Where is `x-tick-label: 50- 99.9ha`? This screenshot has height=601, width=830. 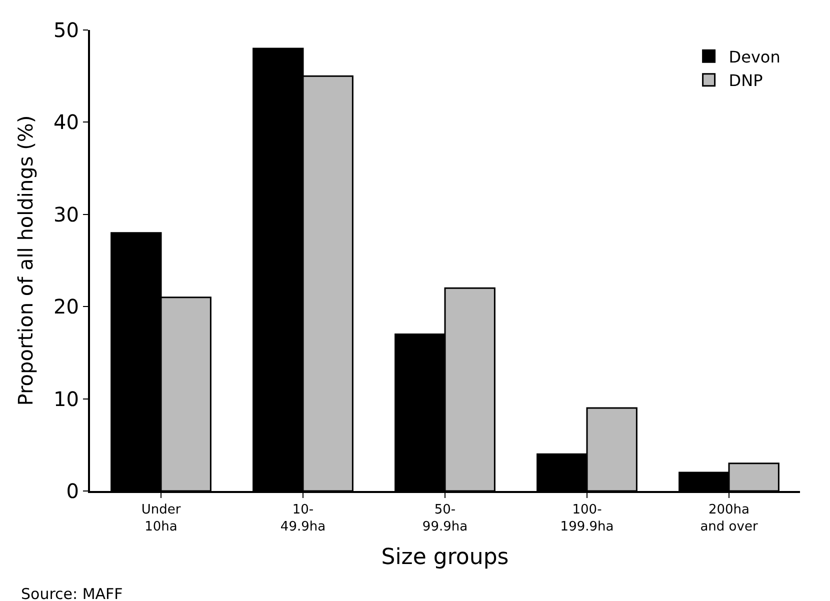 x-tick-label: 50- 99.9ha is located at coordinates (445, 518).